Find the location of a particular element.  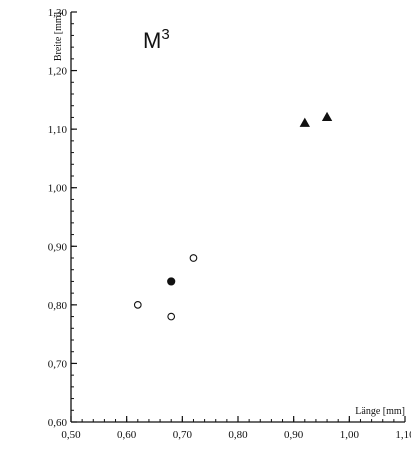

data-point-filled-circle is located at coordinates (171, 281).